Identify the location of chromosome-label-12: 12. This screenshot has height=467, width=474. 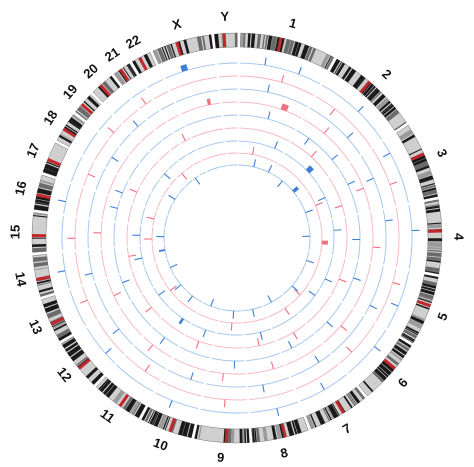
(64, 374).